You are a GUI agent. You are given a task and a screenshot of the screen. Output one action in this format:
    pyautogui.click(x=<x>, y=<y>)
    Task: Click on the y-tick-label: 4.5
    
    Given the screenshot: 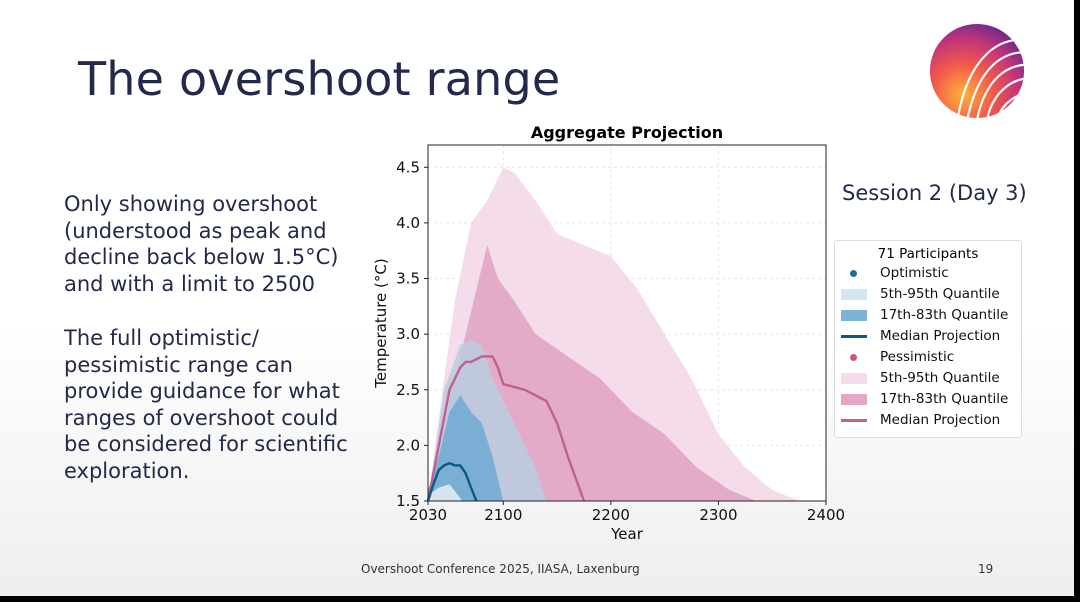 What is the action you would take?
    pyautogui.click(x=408, y=167)
    